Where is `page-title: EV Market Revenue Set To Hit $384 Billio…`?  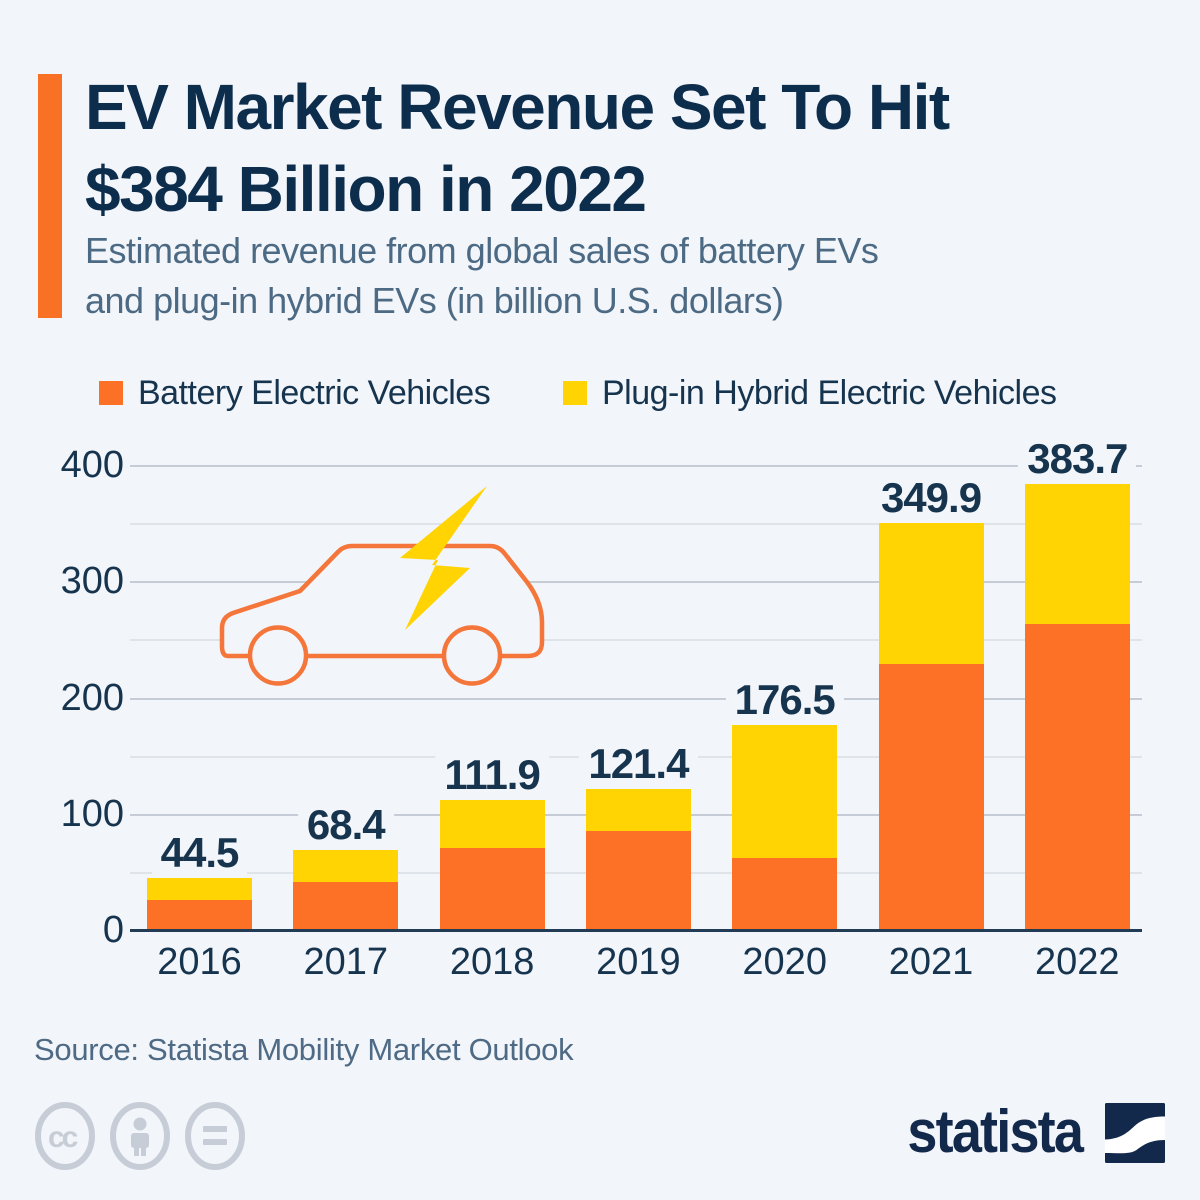 page-title: EV Market Revenue Set To Hit $384 Billio… is located at coordinates (620, 148).